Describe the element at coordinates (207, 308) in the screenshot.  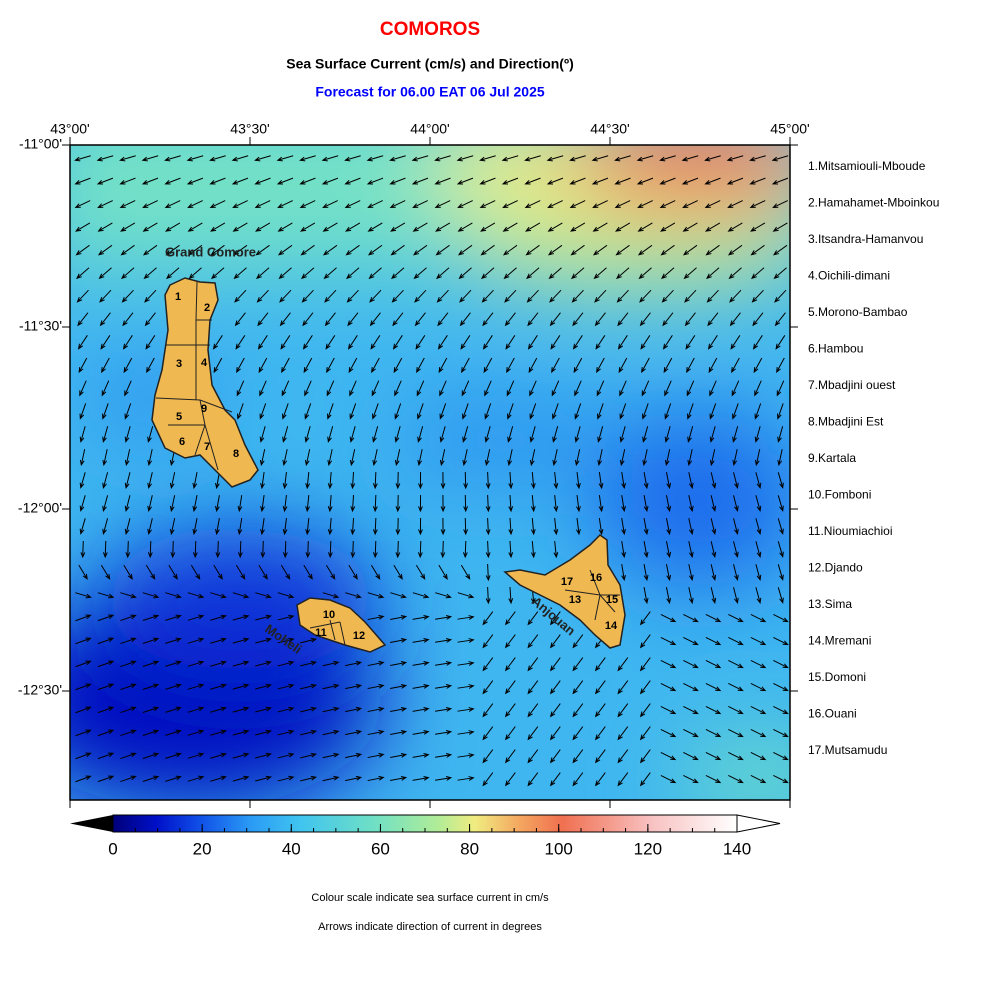
I see `region-number: 2` at that location.